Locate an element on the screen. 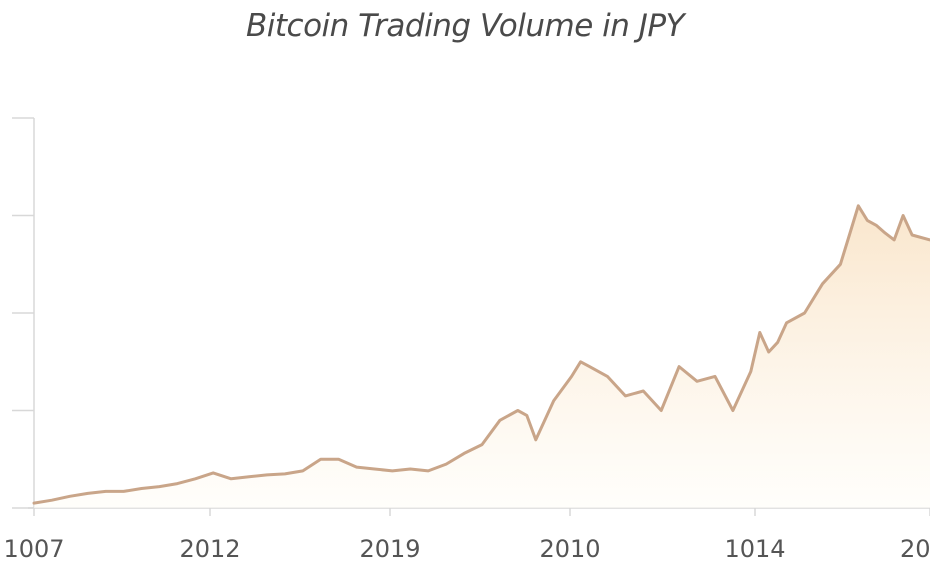  x-tick-label: 2012 is located at coordinates (209, 549).